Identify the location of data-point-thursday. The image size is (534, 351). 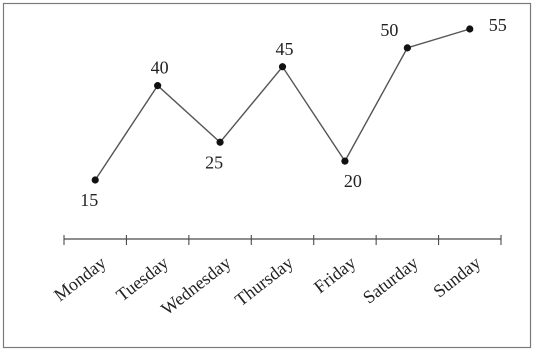
(282, 67).